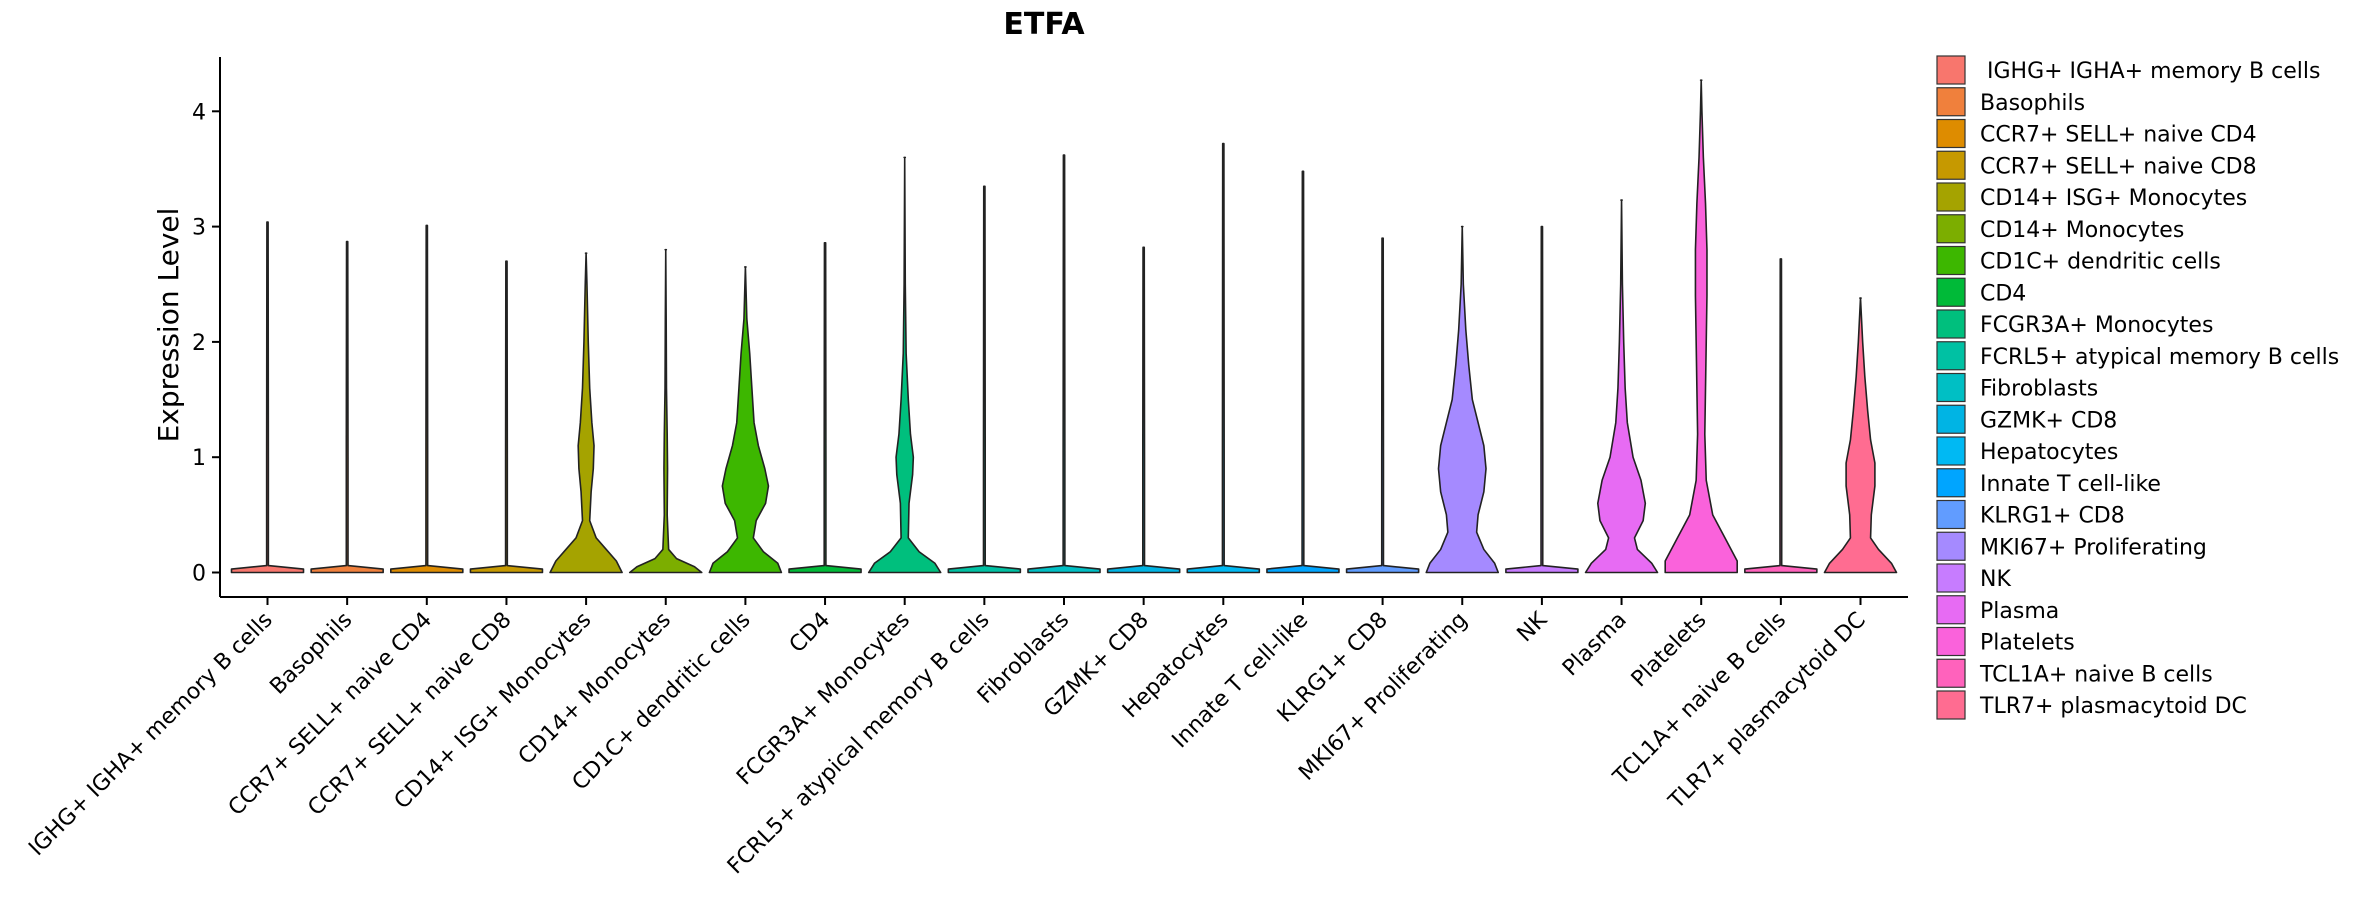 The height and width of the screenshot is (900, 2362). I want to click on x-tick-label: Plasma, so click(1595, 645).